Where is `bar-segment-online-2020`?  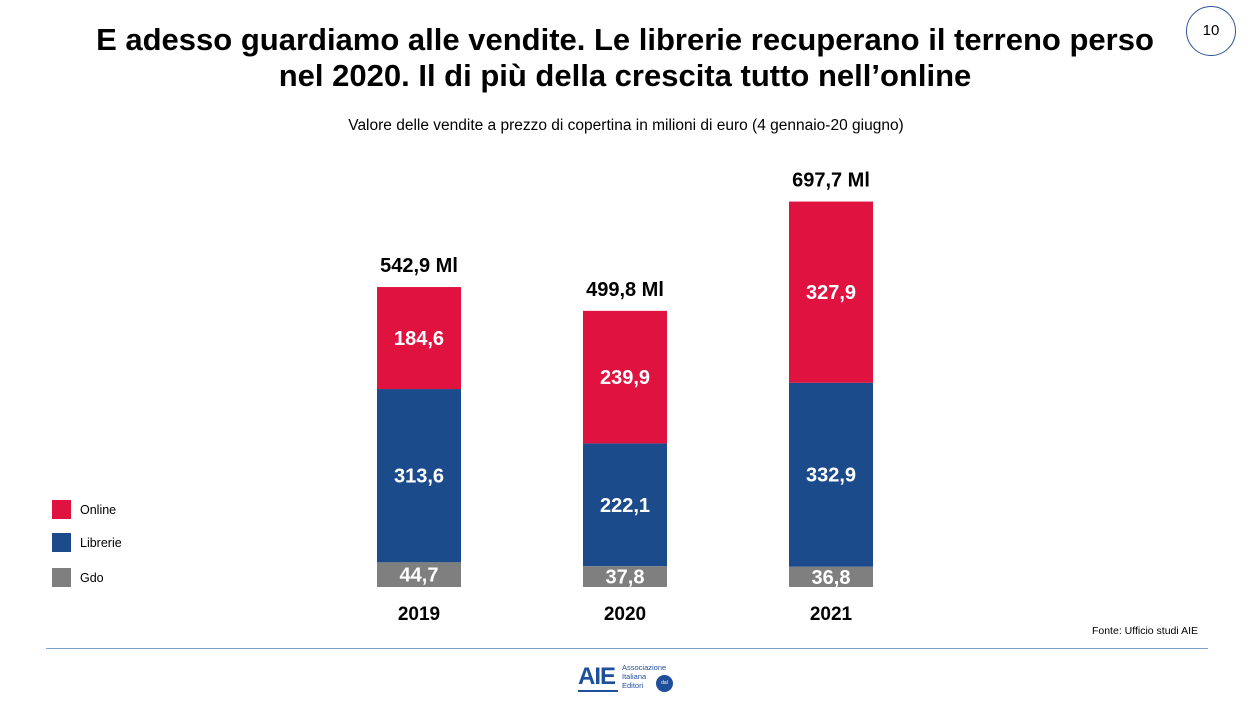 bar-segment-online-2020 is located at coordinates (625, 377).